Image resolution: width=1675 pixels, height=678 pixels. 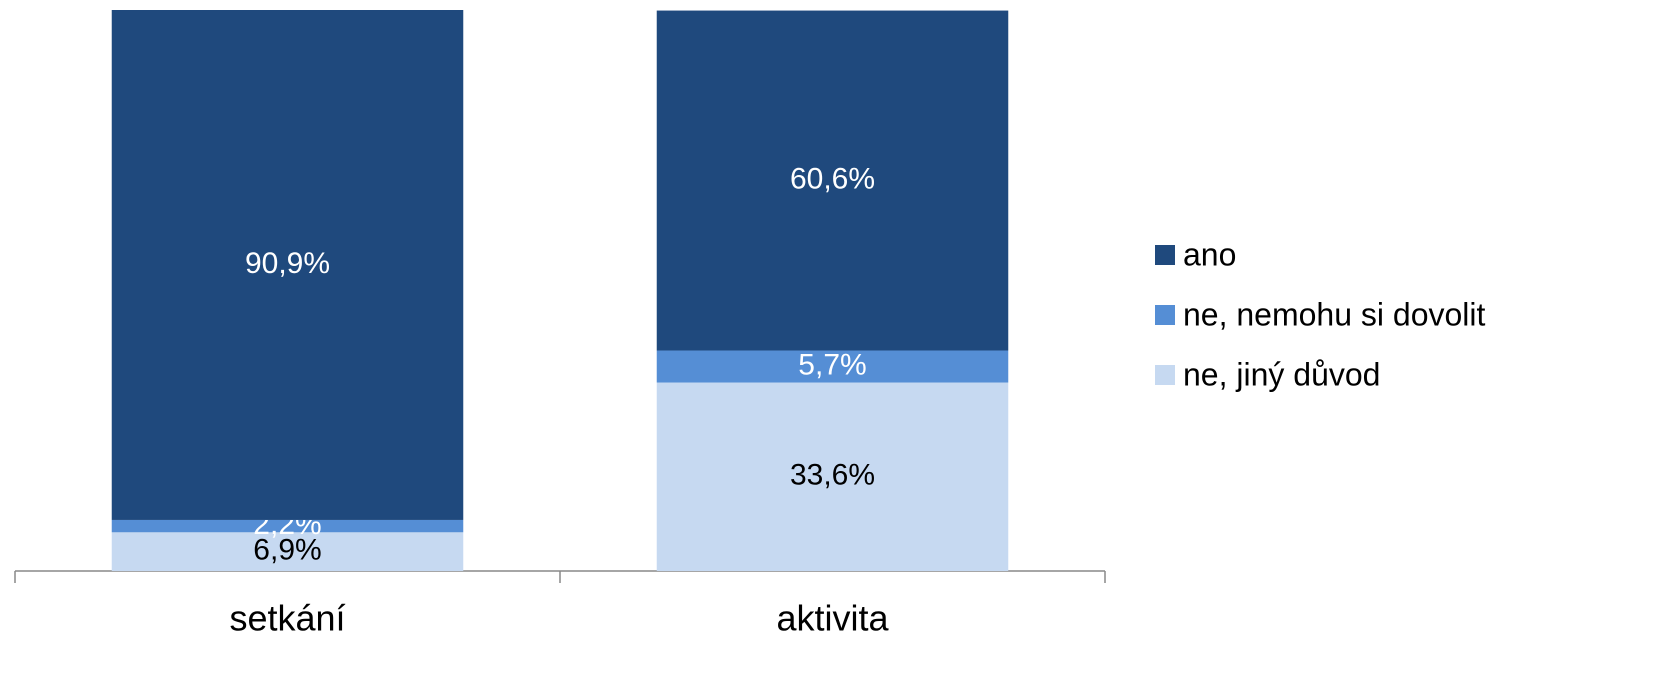 I want to click on legend-label: ne, nemohu si dovolit, so click(x=1334, y=314).